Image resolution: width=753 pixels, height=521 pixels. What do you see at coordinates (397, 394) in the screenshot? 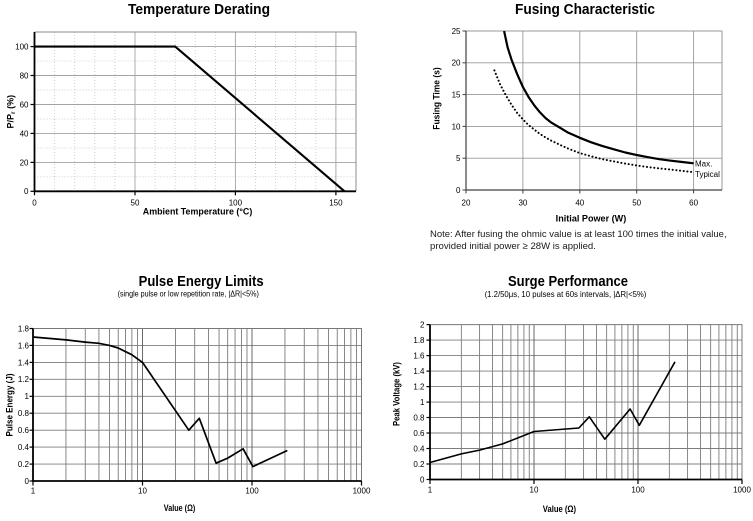
I see `svg-text: Peak Voltage (kV)` at bounding box center [397, 394].